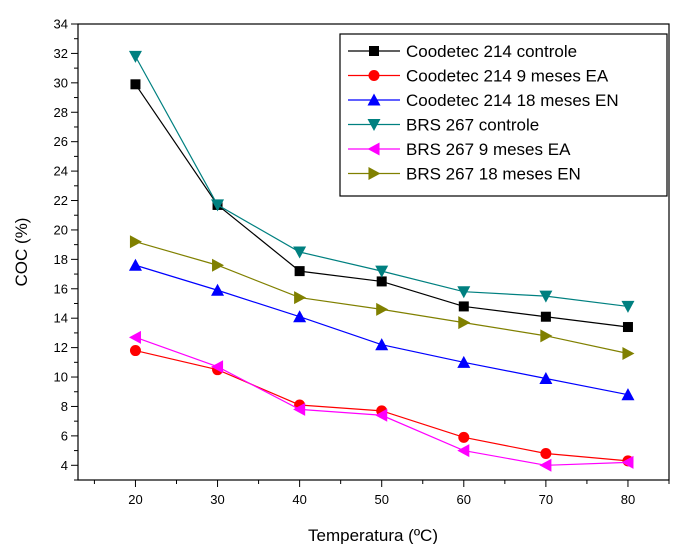 This screenshot has width=681, height=544. I want to click on legend-item: BRS 267 controle, so click(443, 125).